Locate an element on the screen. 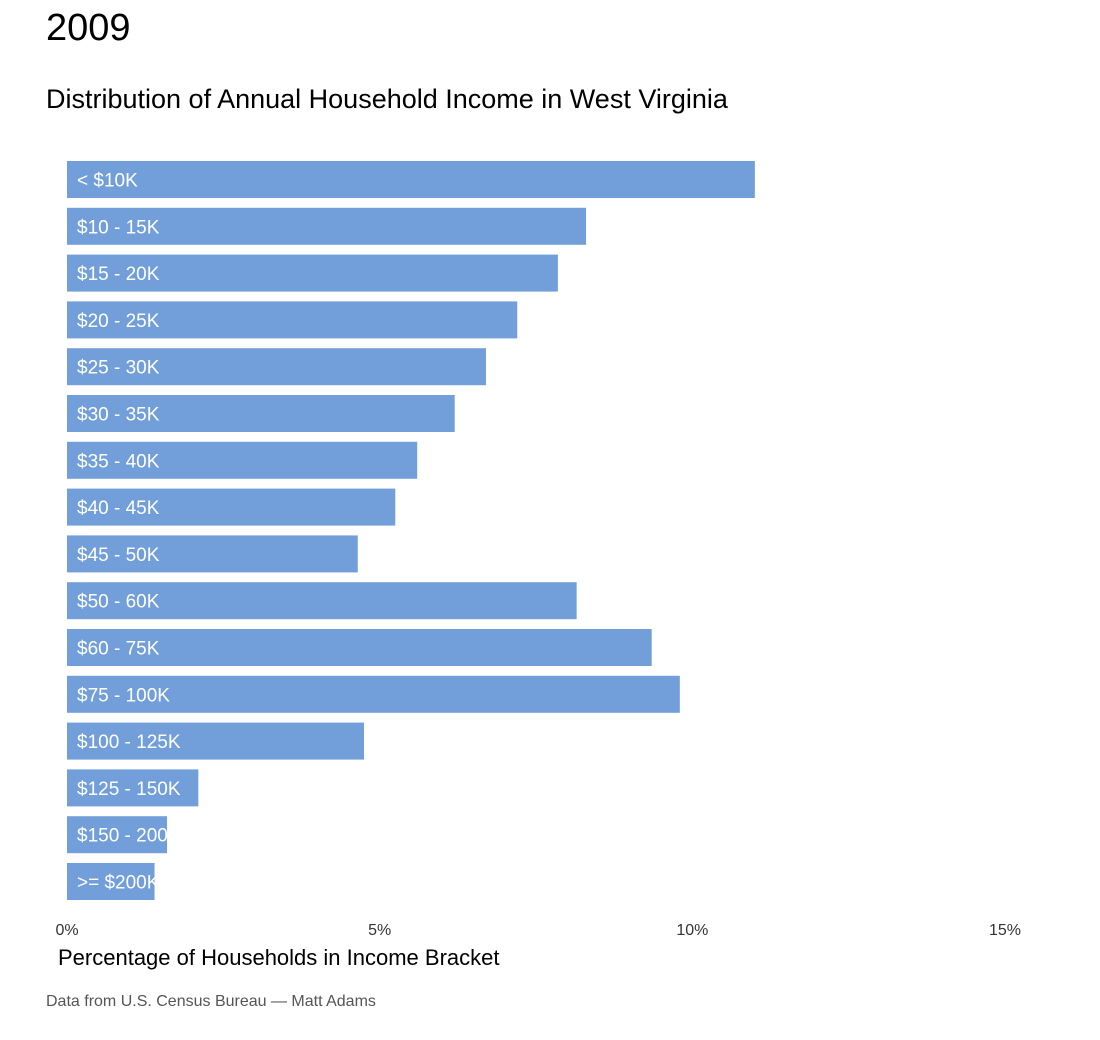 Image resolution: width=1100 pixels, height=1040 pixels. x-tick-label: 15% is located at coordinates (1005, 930).